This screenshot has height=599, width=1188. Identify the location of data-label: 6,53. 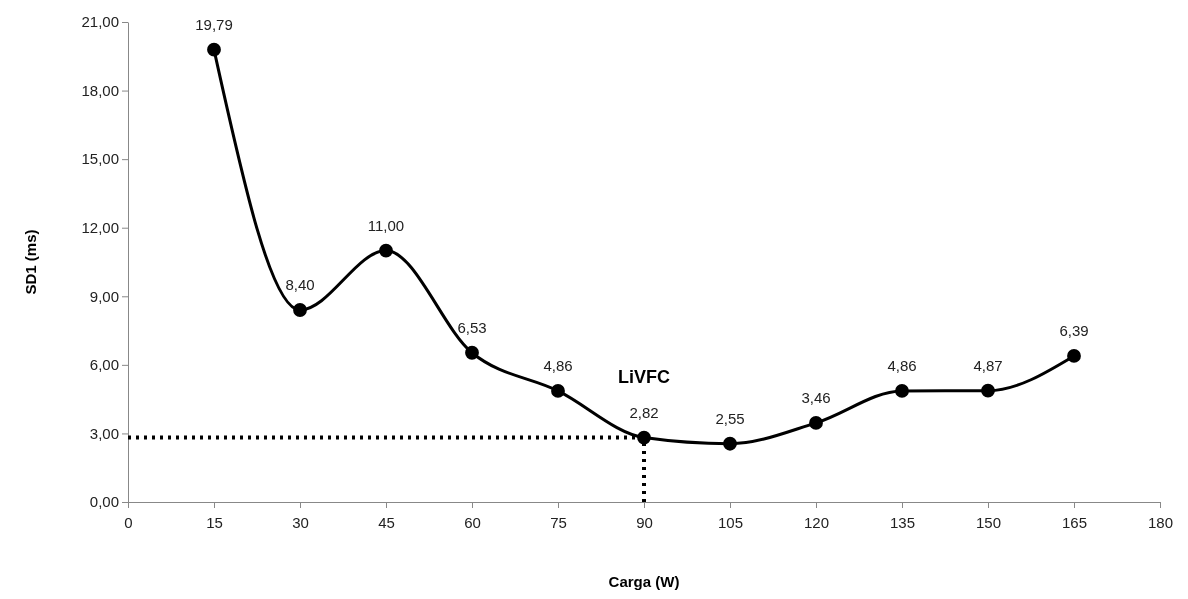
(472, 327).